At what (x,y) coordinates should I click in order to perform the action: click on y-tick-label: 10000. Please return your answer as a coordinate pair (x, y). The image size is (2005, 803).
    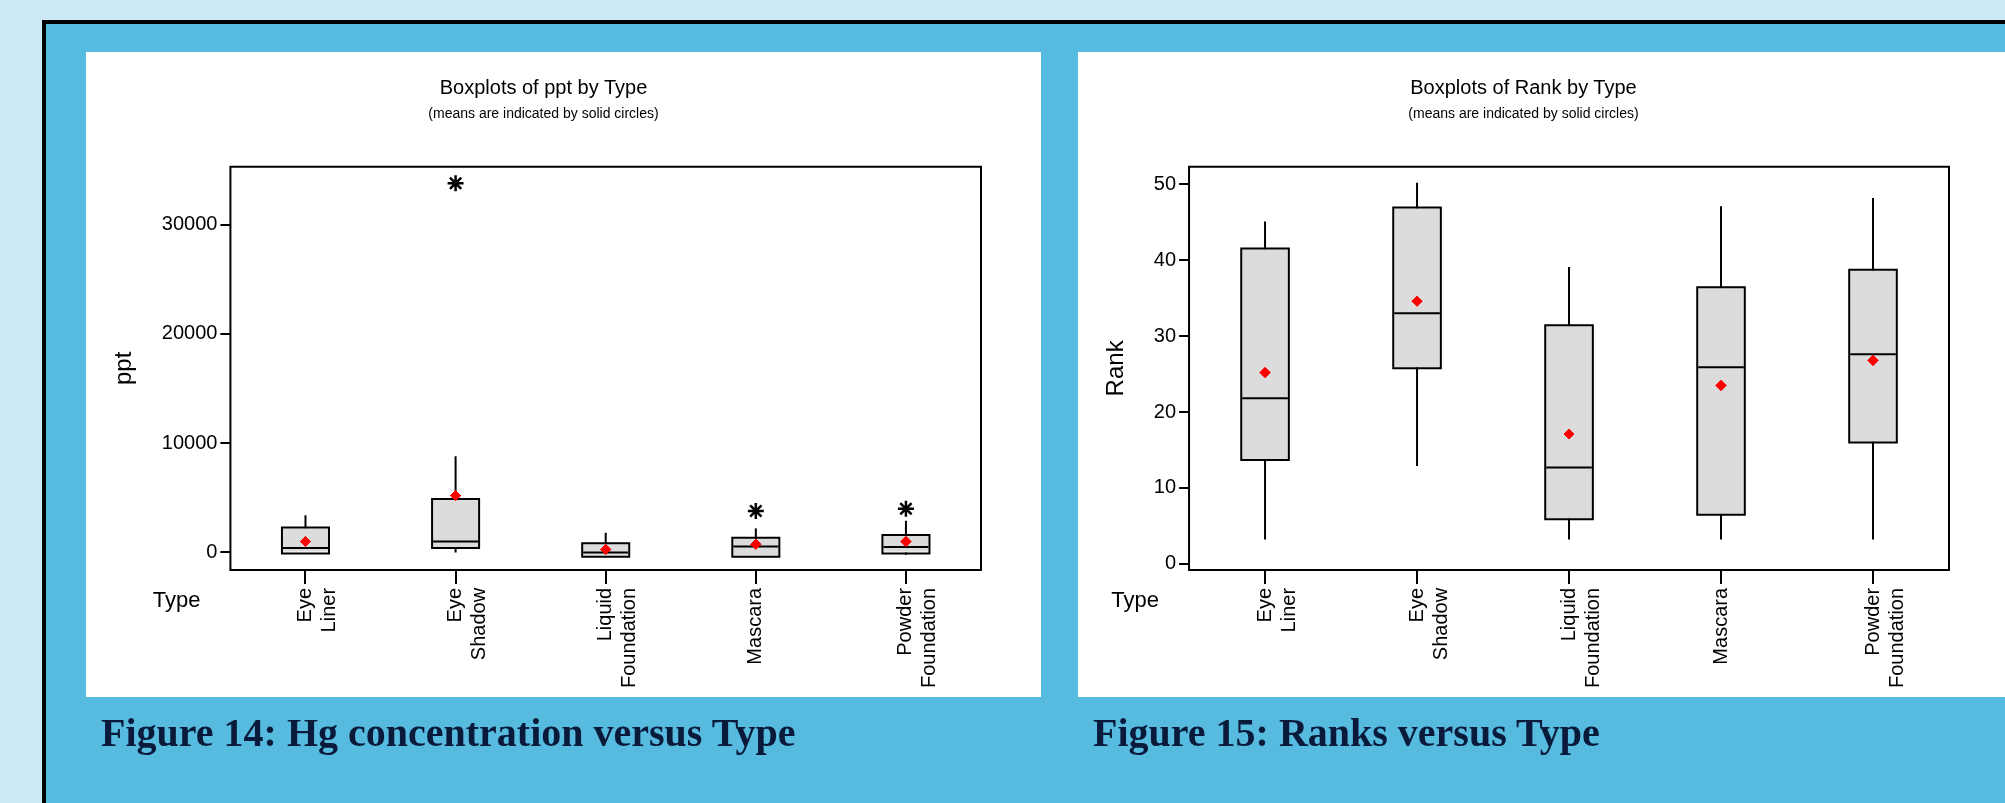
    Looking at the image, I should click on (189, 441).